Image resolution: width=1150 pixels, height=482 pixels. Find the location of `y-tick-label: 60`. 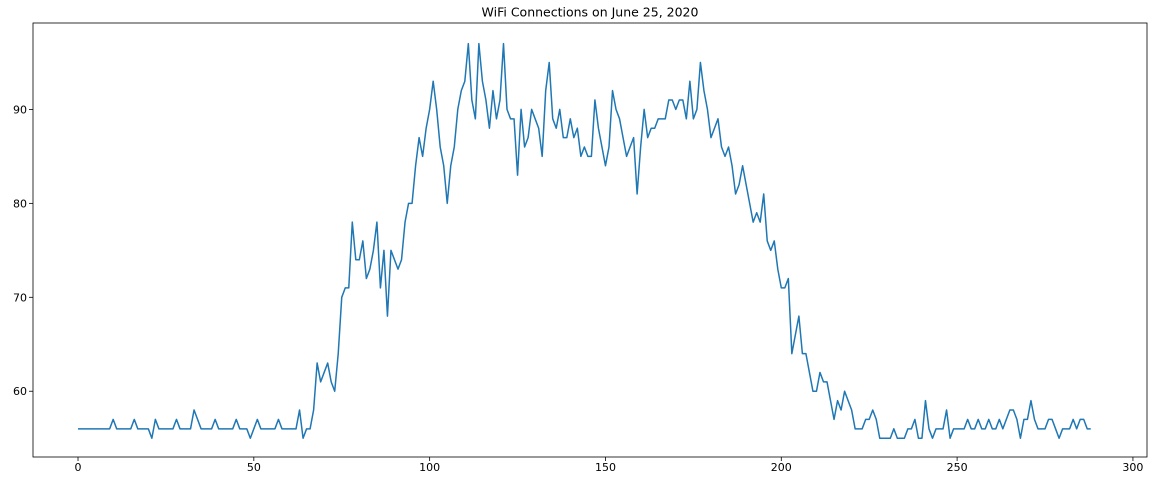

y-tick-label: 60 is located at coordinates (20, 391).